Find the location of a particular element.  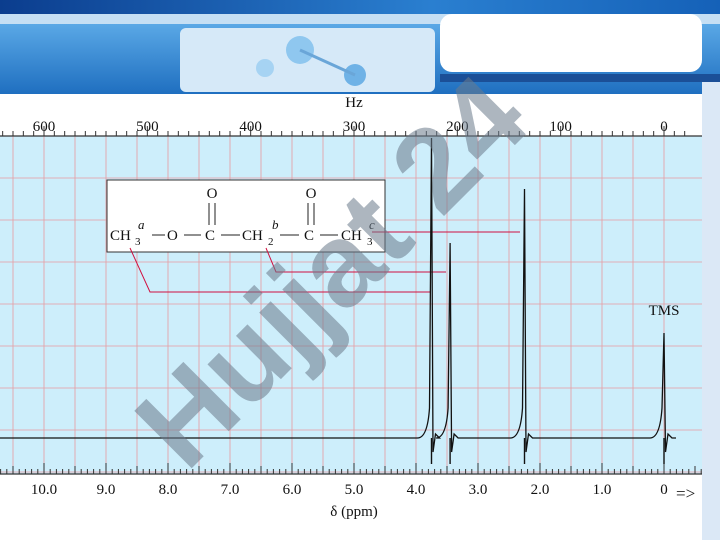

structure-box: O O CH 3 O C CH 2 C CH 3 a b c is located at coordinates (246, 216).